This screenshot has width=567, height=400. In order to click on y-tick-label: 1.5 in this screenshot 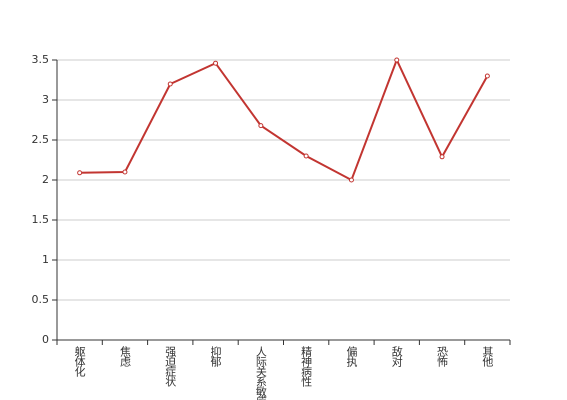, I will do `click(41, 219)`.